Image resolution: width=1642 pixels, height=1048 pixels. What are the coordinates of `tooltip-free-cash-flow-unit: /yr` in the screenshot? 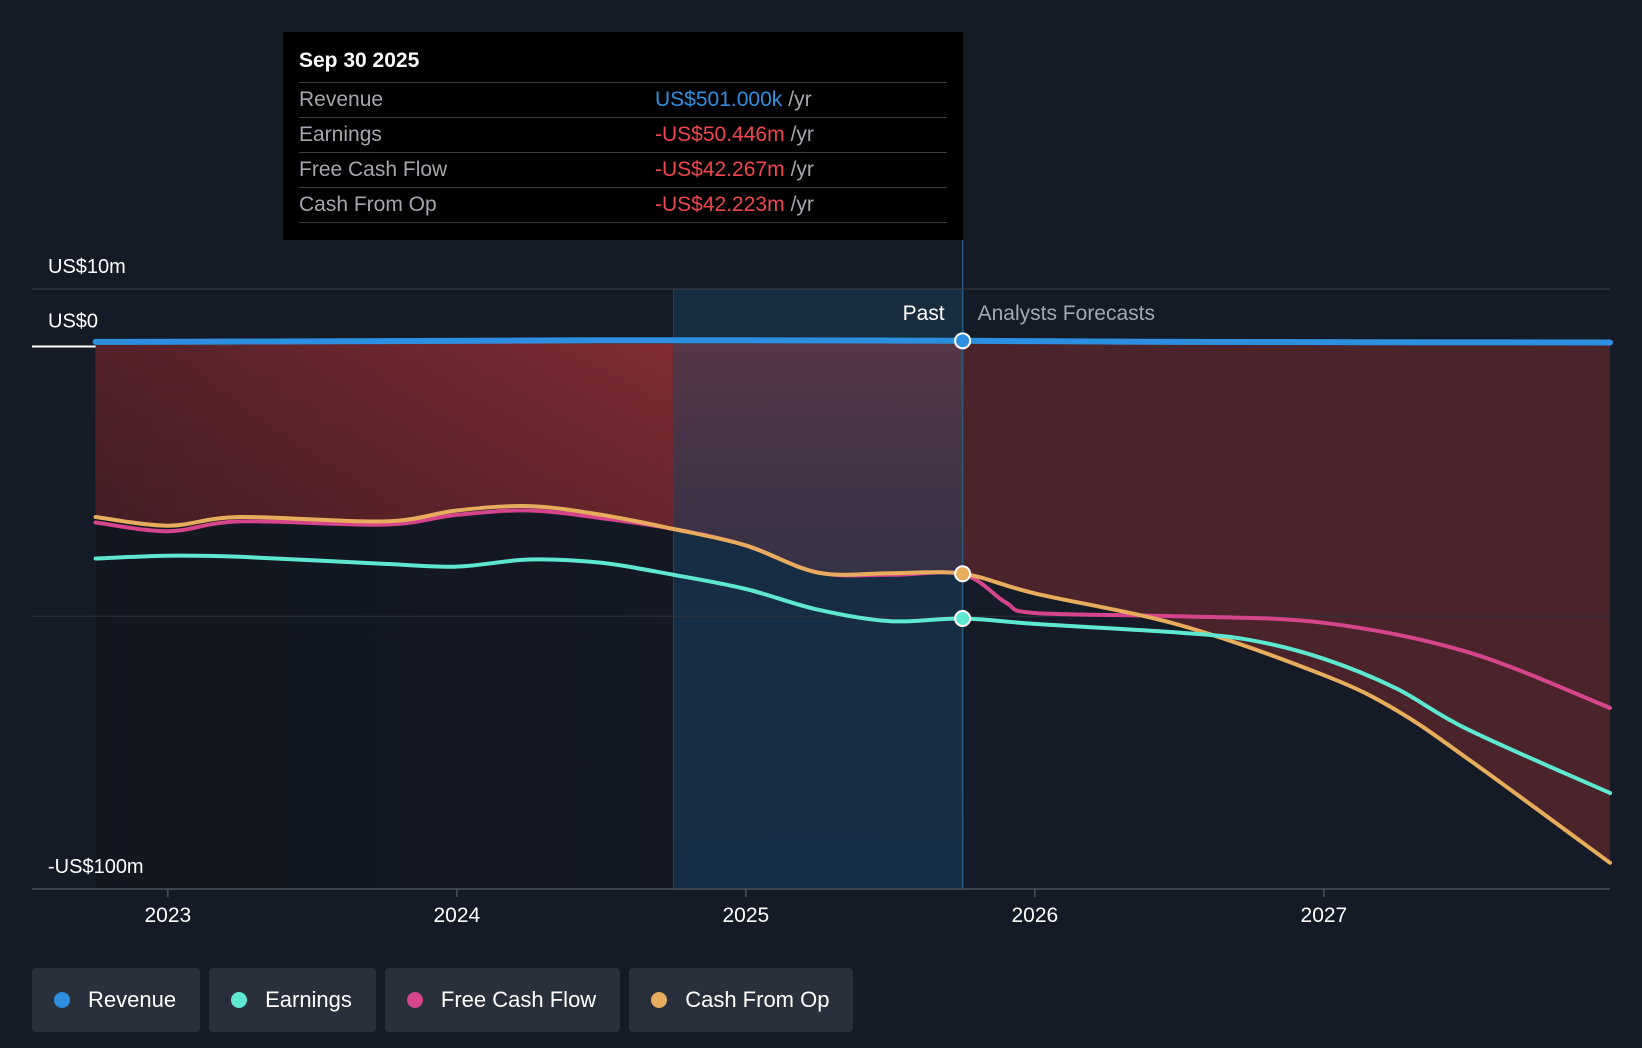 It's located at (802, 169).